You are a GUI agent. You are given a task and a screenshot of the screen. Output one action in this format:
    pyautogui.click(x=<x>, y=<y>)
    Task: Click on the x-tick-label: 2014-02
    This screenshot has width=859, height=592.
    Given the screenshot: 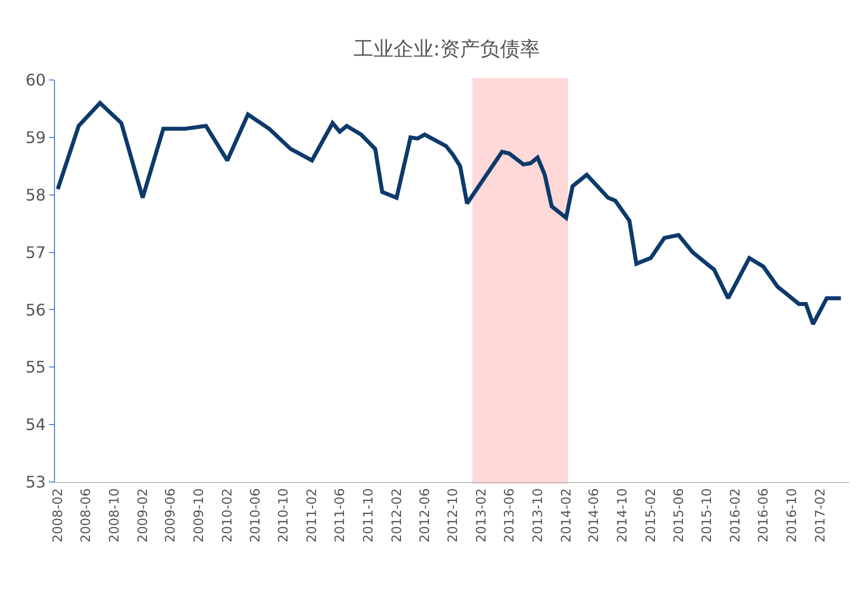 What is the action you would take?
    pyautogui.click(x=566, y=515)
    